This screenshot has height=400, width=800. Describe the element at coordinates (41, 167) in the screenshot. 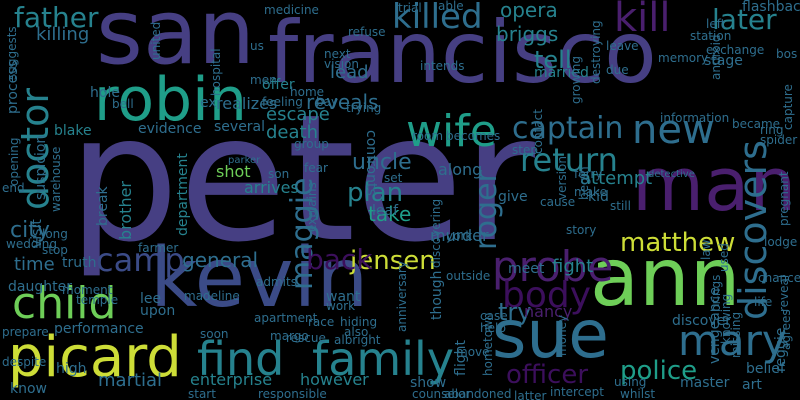

I see `cloud-word: suspicion` at that location.